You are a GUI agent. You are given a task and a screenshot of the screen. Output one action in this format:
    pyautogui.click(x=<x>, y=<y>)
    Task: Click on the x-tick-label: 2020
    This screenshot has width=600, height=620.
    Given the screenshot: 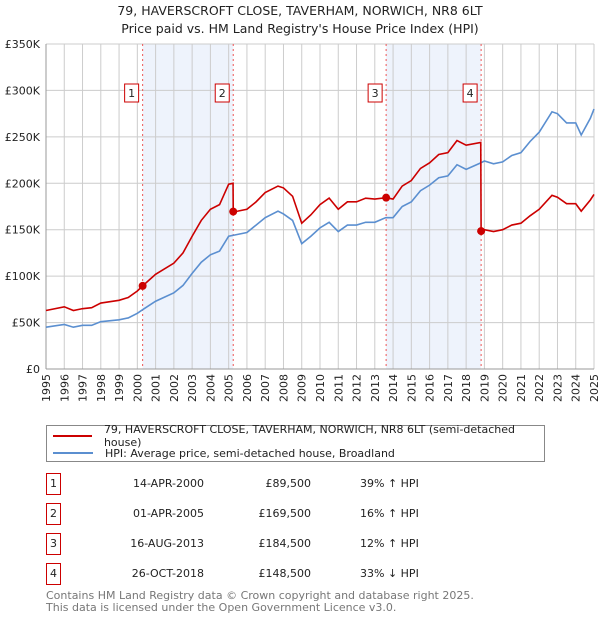 What is the action you would take?
    pyautogui.click(x=503, y=388)
    